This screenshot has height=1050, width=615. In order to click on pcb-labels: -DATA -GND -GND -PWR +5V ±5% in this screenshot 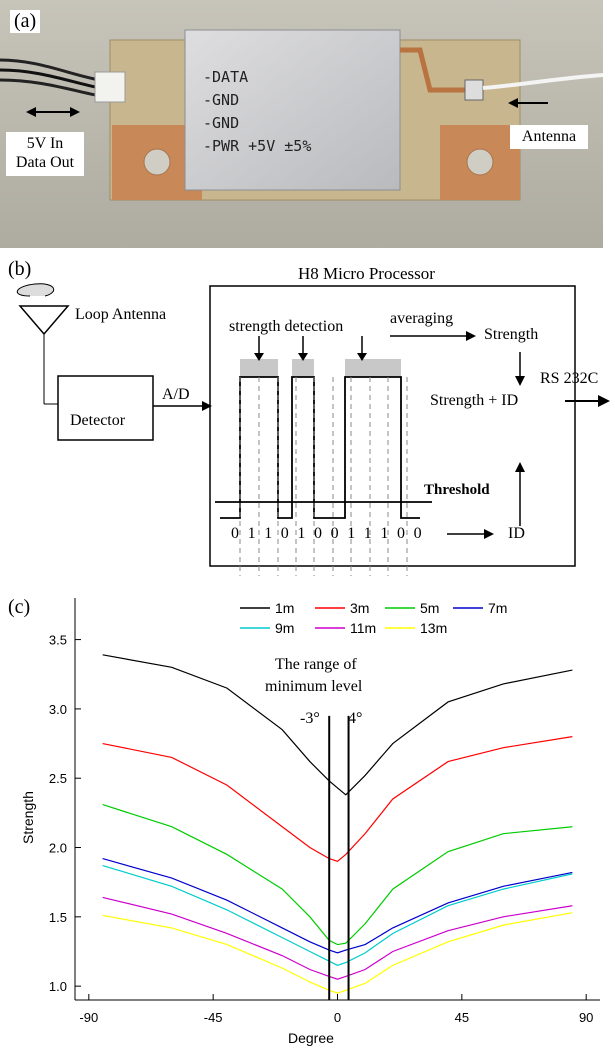, I will do `click(257, 112)`.